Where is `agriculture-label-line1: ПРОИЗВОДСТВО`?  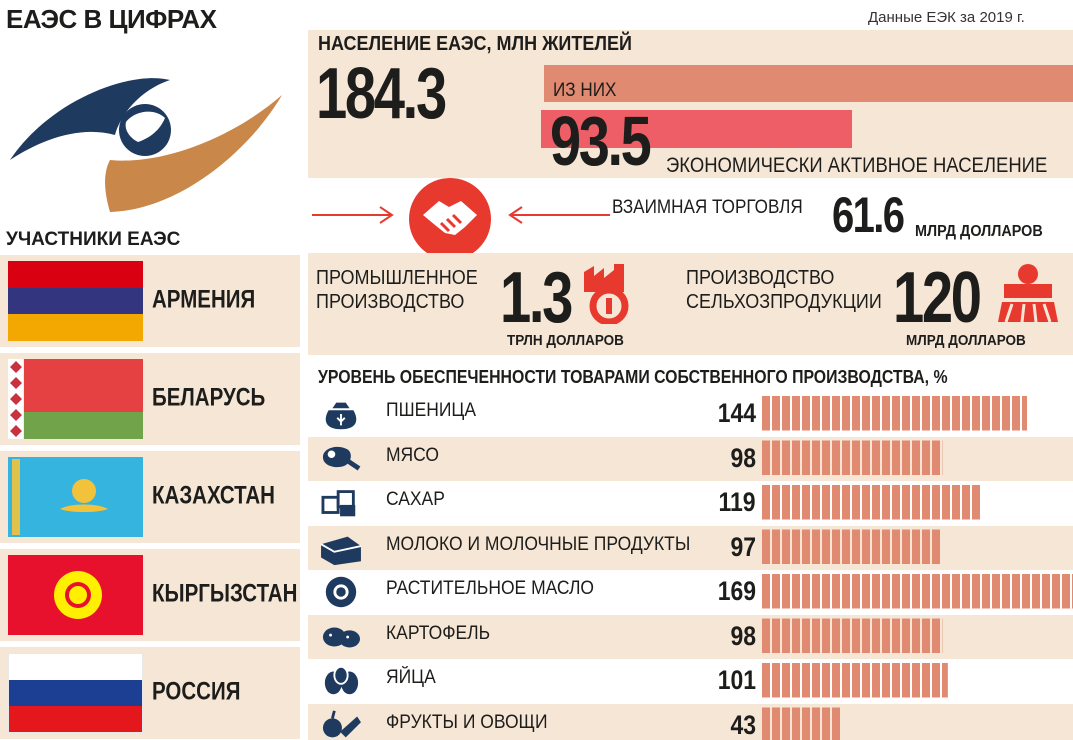
agriculture-label-line1: ПРОИЗВОДСТВО is located at coordinates (760, 278).